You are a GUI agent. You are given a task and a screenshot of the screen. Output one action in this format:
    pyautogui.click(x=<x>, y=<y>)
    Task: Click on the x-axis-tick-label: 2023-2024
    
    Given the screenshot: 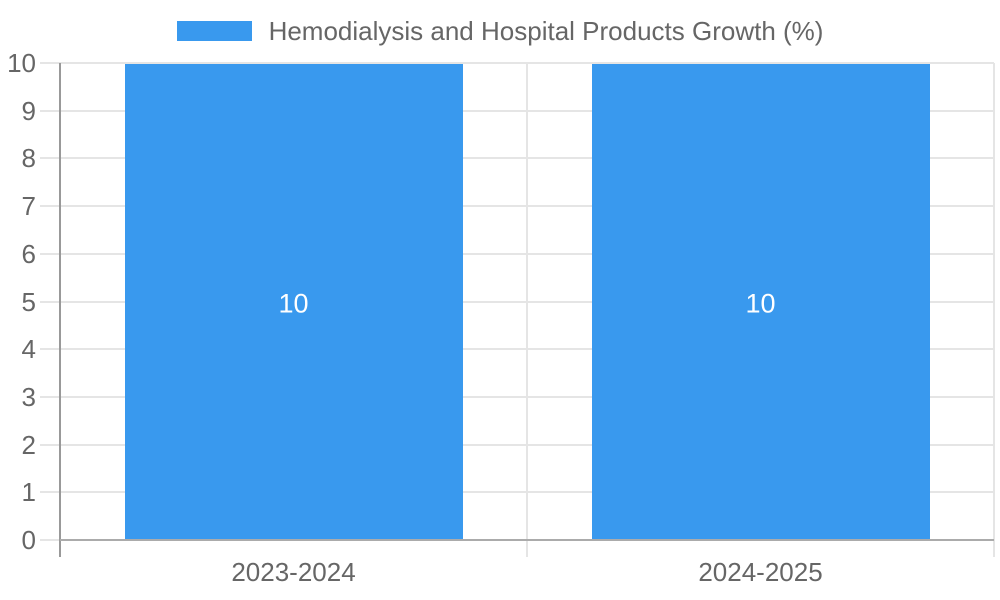 What is the action you would take?
    pyautogui.click(x=293, y=572)
    